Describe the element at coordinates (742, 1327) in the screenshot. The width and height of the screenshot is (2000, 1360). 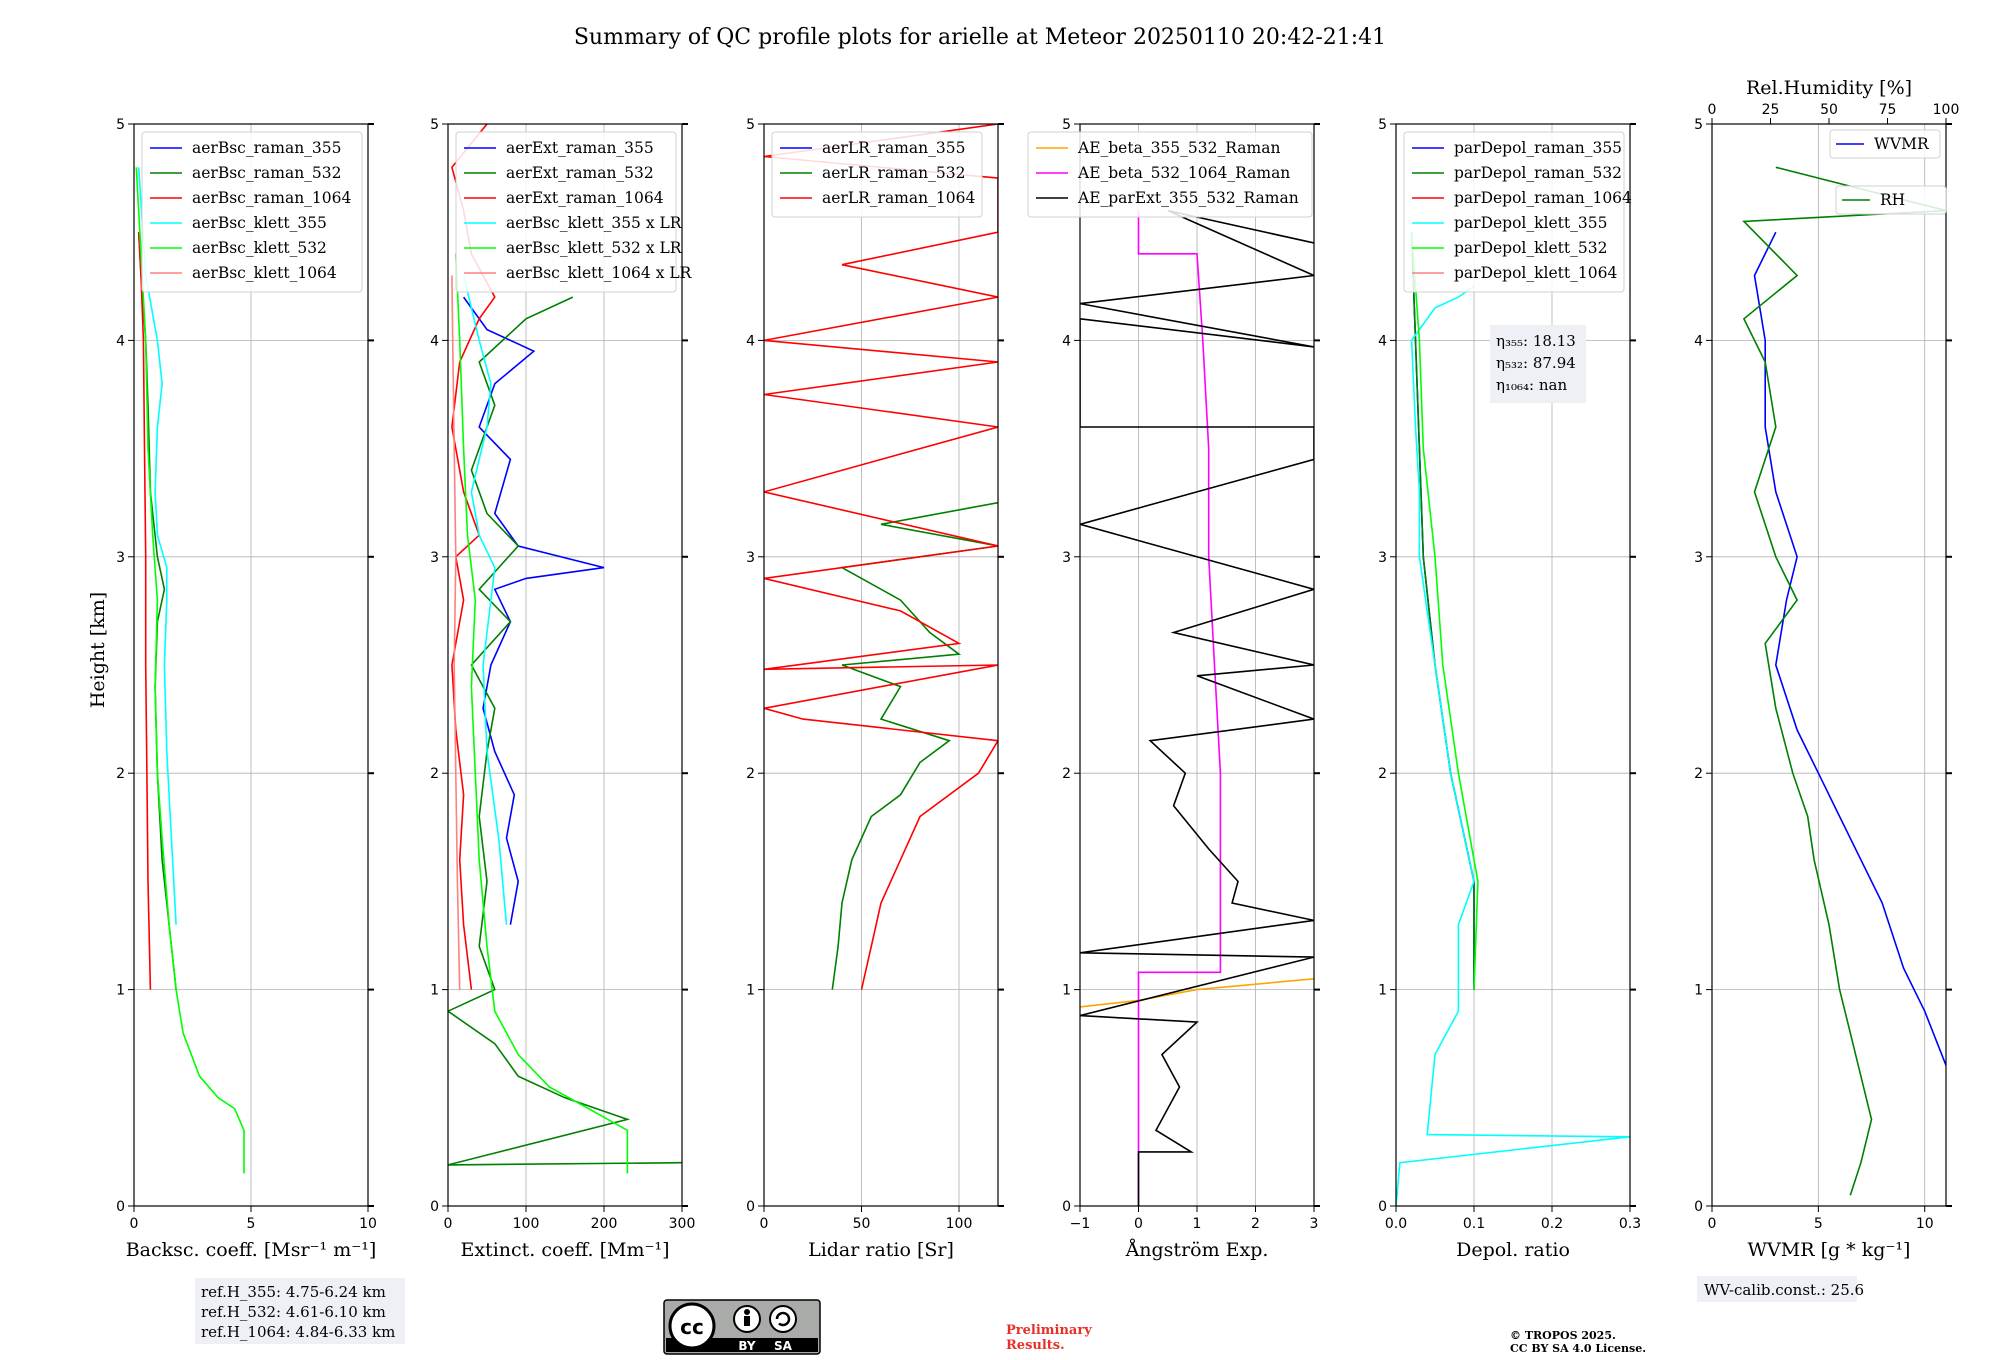
I see `cc-license-badge: cc BY SA` at that location.